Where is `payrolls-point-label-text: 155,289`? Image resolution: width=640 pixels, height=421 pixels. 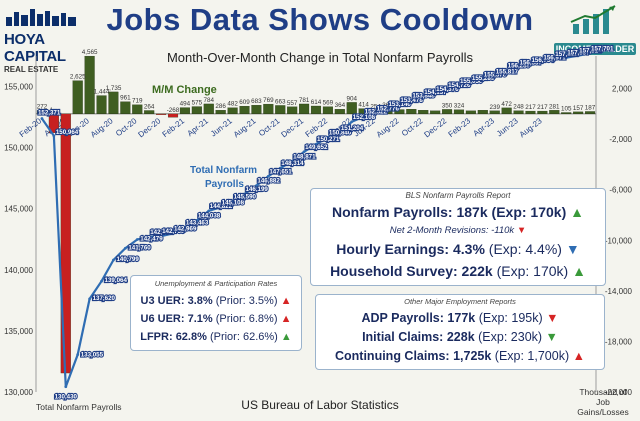
payrolls-point-label-text: 155,289 is located at coordinates (483, 78).